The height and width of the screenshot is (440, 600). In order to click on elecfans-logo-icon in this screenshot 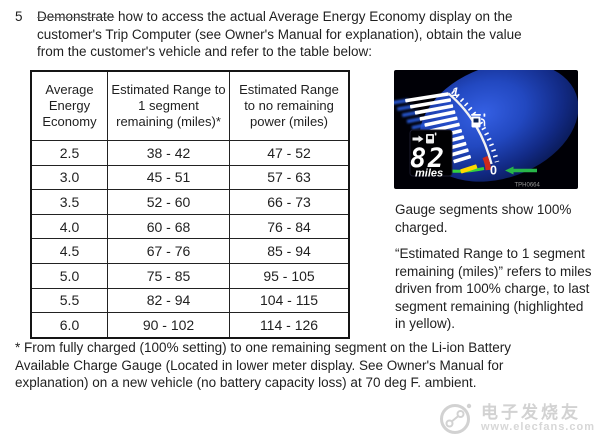, I will do `click(455, 418)`.